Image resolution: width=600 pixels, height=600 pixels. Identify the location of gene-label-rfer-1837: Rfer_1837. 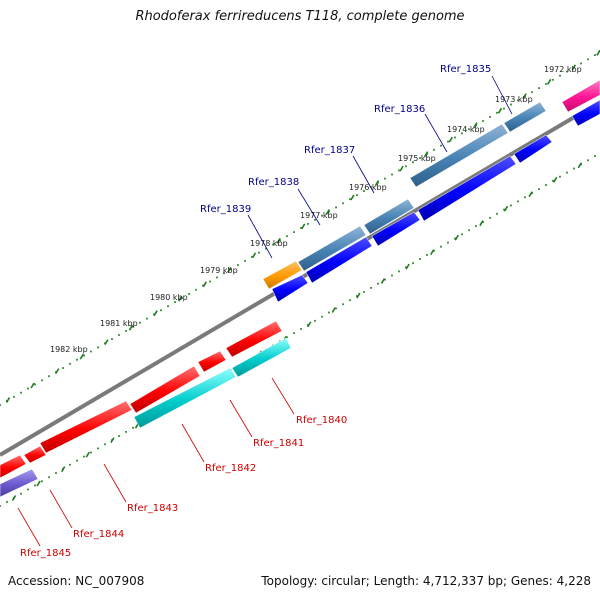
(329, 150).